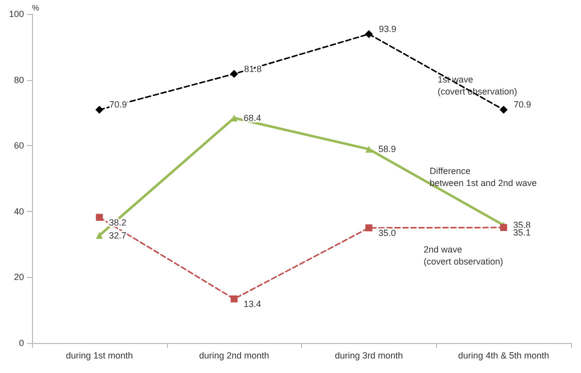  Describe the element at coordinates (253, 303) in the screenshot. I see `data-label: 13.4` at that location.